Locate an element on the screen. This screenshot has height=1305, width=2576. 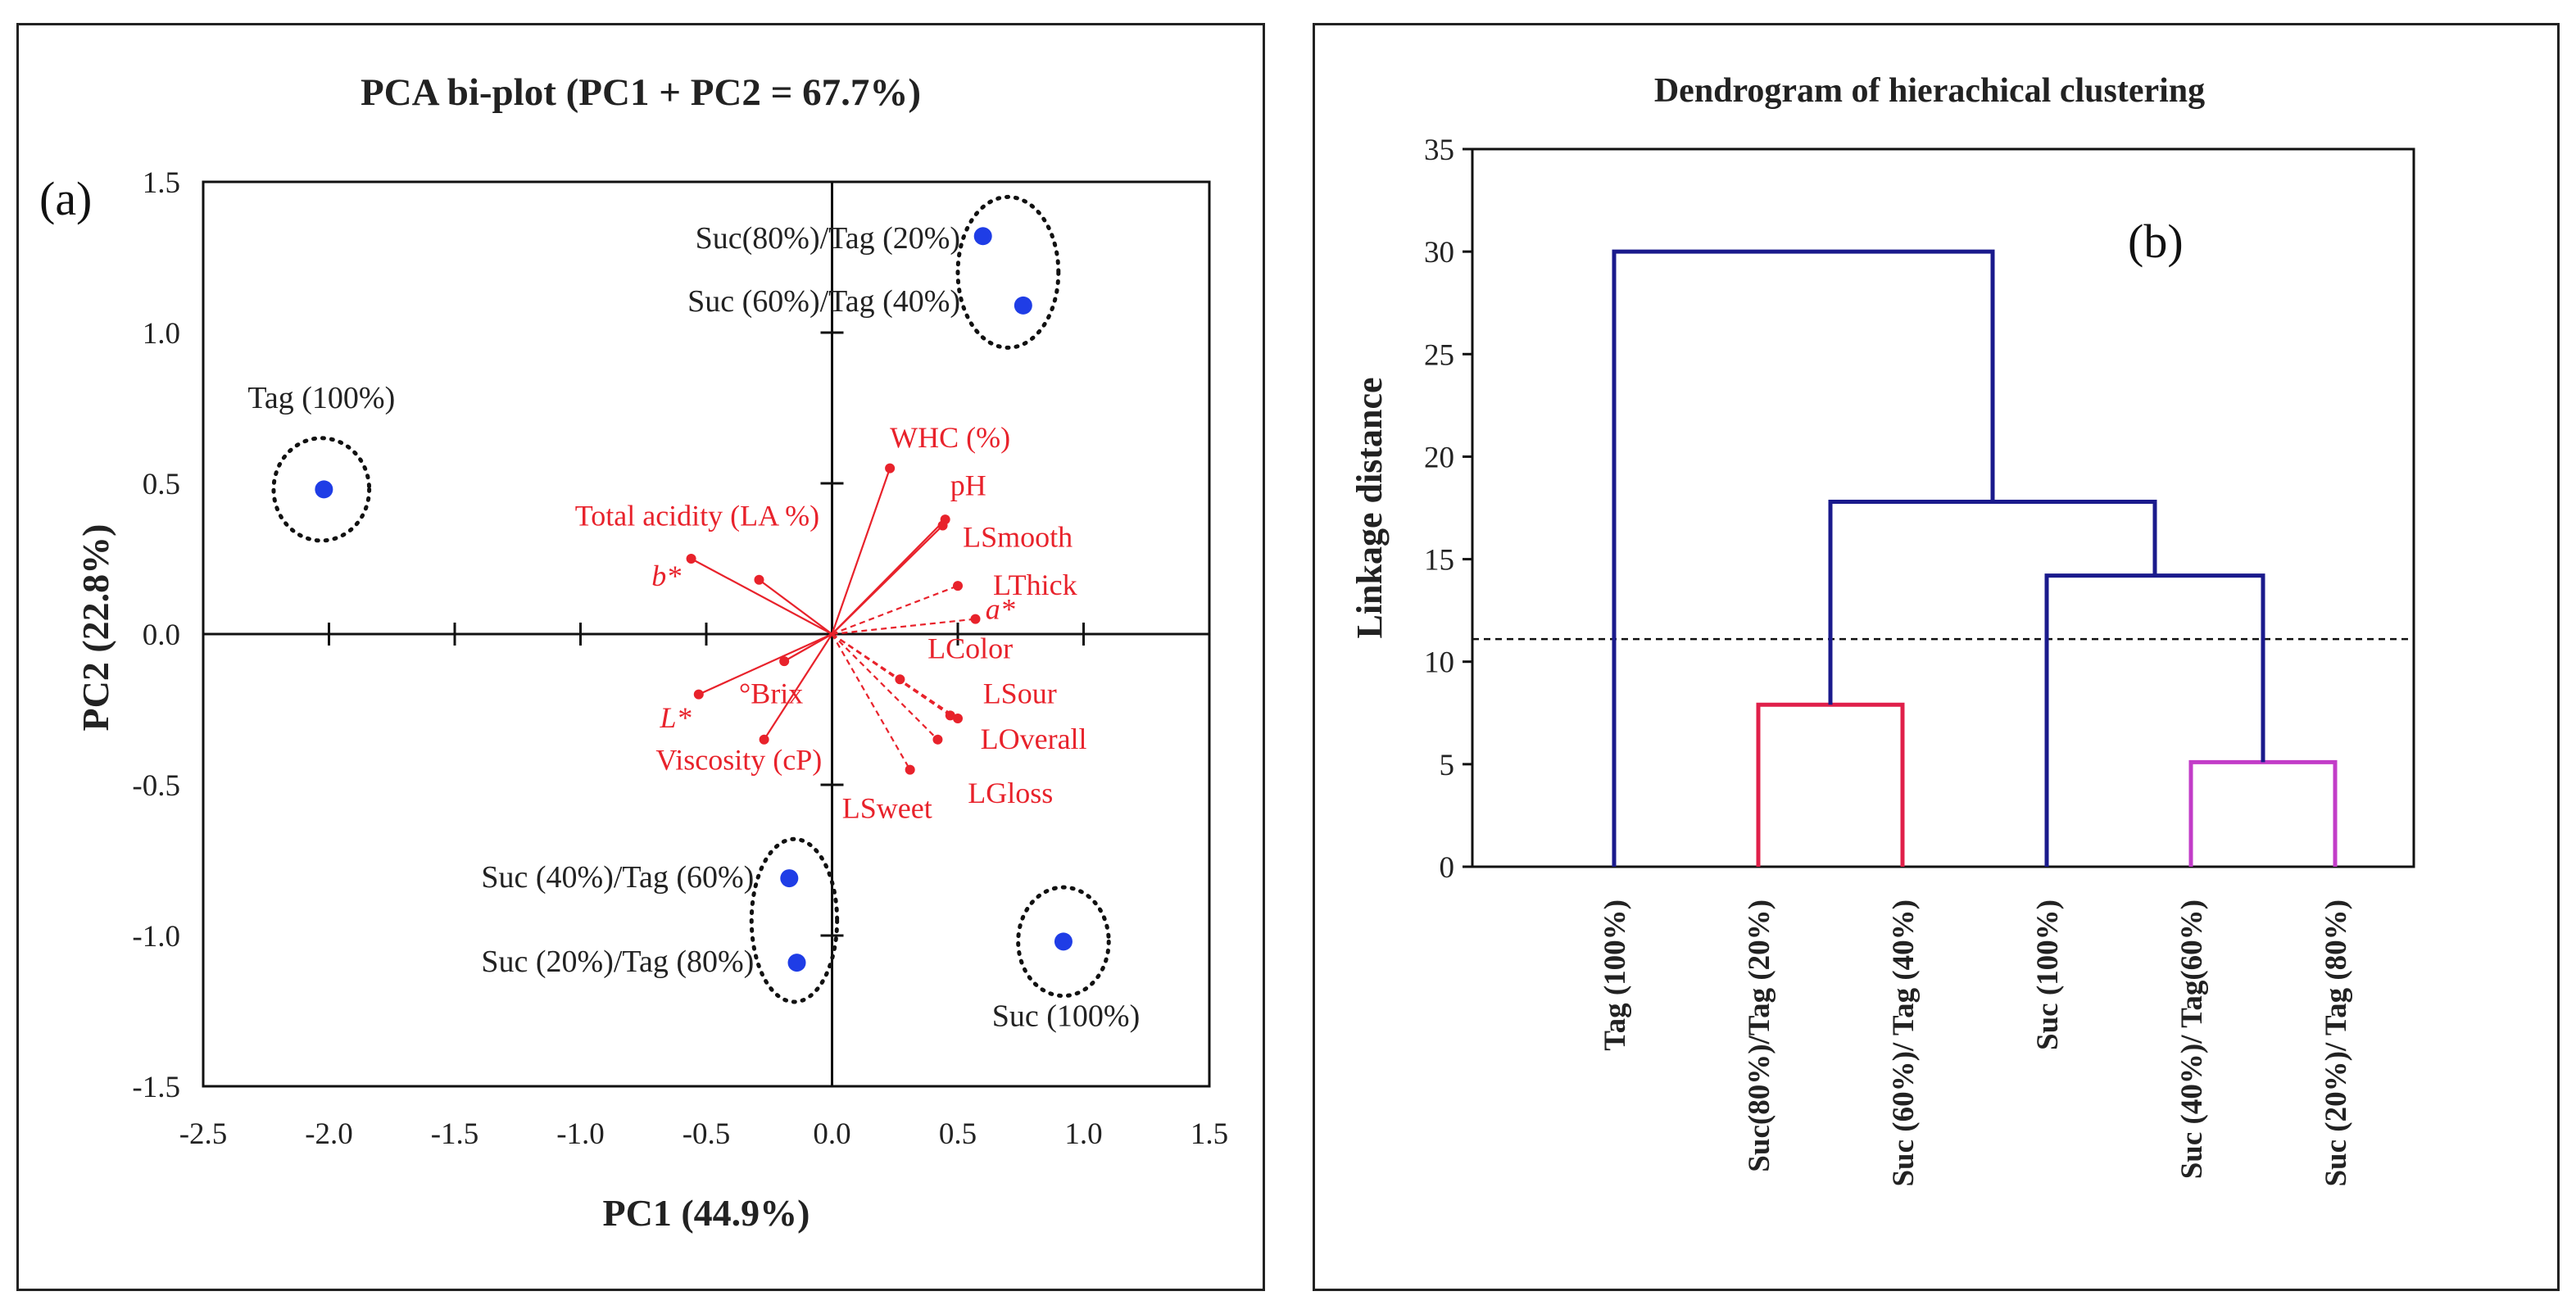
pca-x-tick-label: 1.0 is located at coordinates (1083, 1134).